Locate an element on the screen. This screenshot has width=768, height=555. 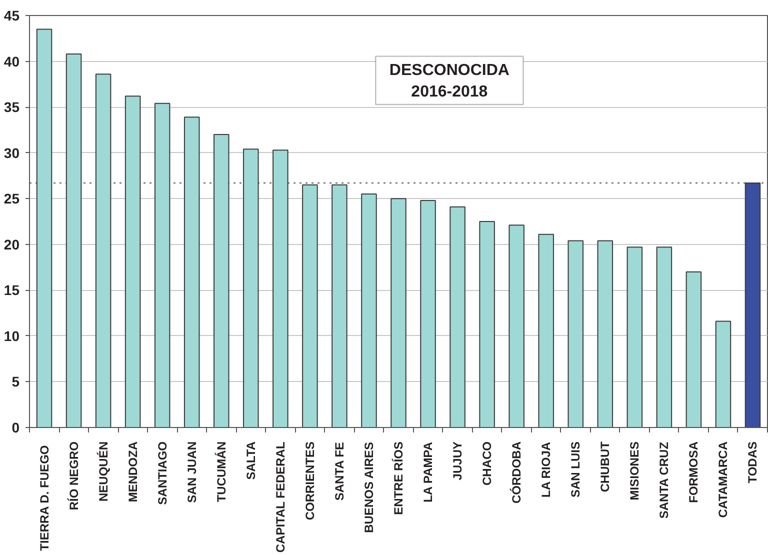
text: DESCONOCIDA is located at coordinates (449, 71).